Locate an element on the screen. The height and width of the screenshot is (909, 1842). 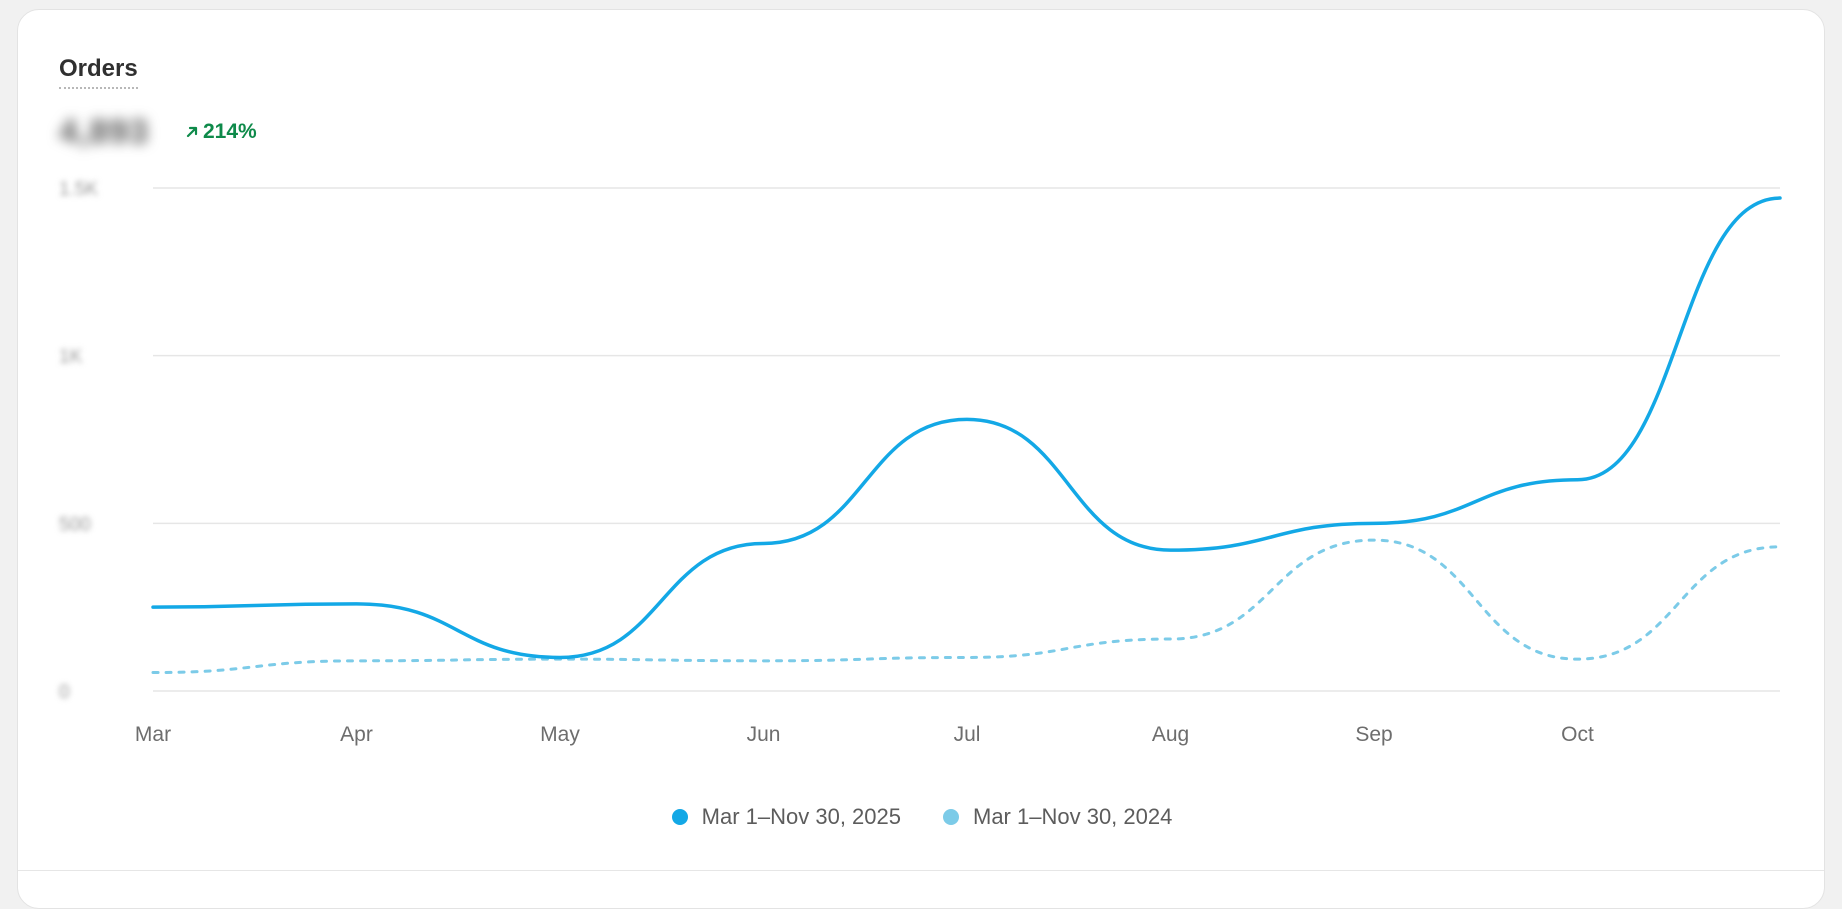
trend-badge: 214% is located at coordinates (221, 132).